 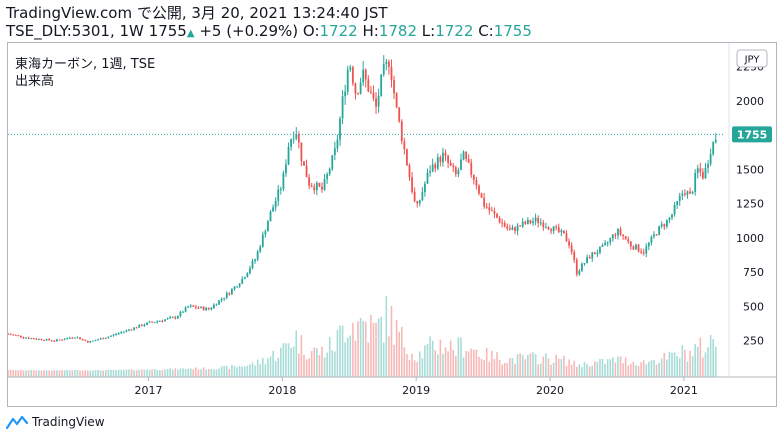 What do you see at coordinates (454, 31) in the screenshot?
I see `low-value: 1722` at bounding box center [454, 31].